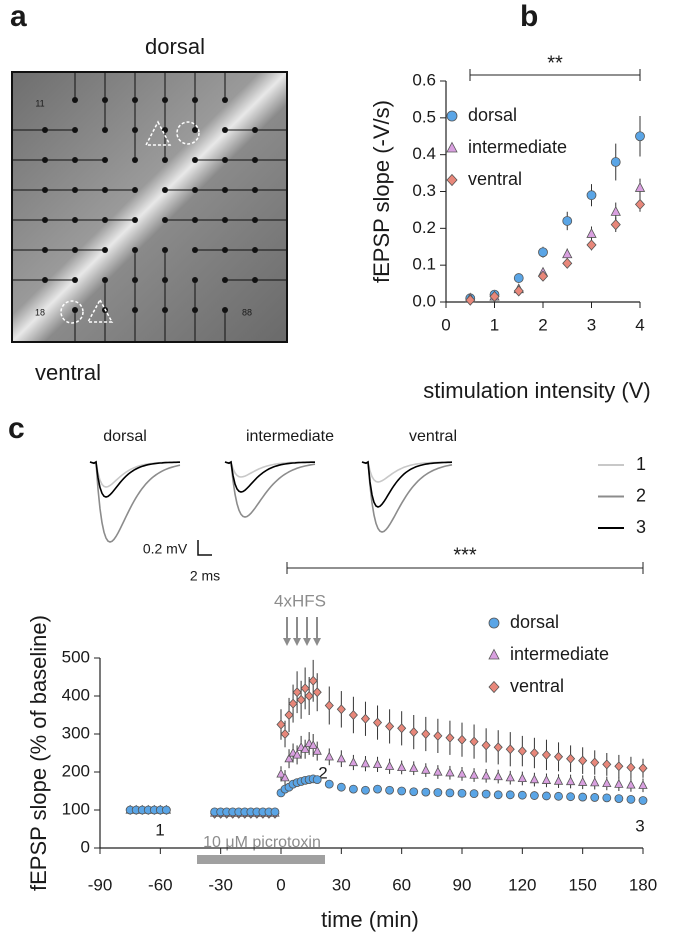 This screenshot has height=943, width=675. Describe the element at coordinates (322, 772) in the screenshot. I see `point-label: 2` at that location.